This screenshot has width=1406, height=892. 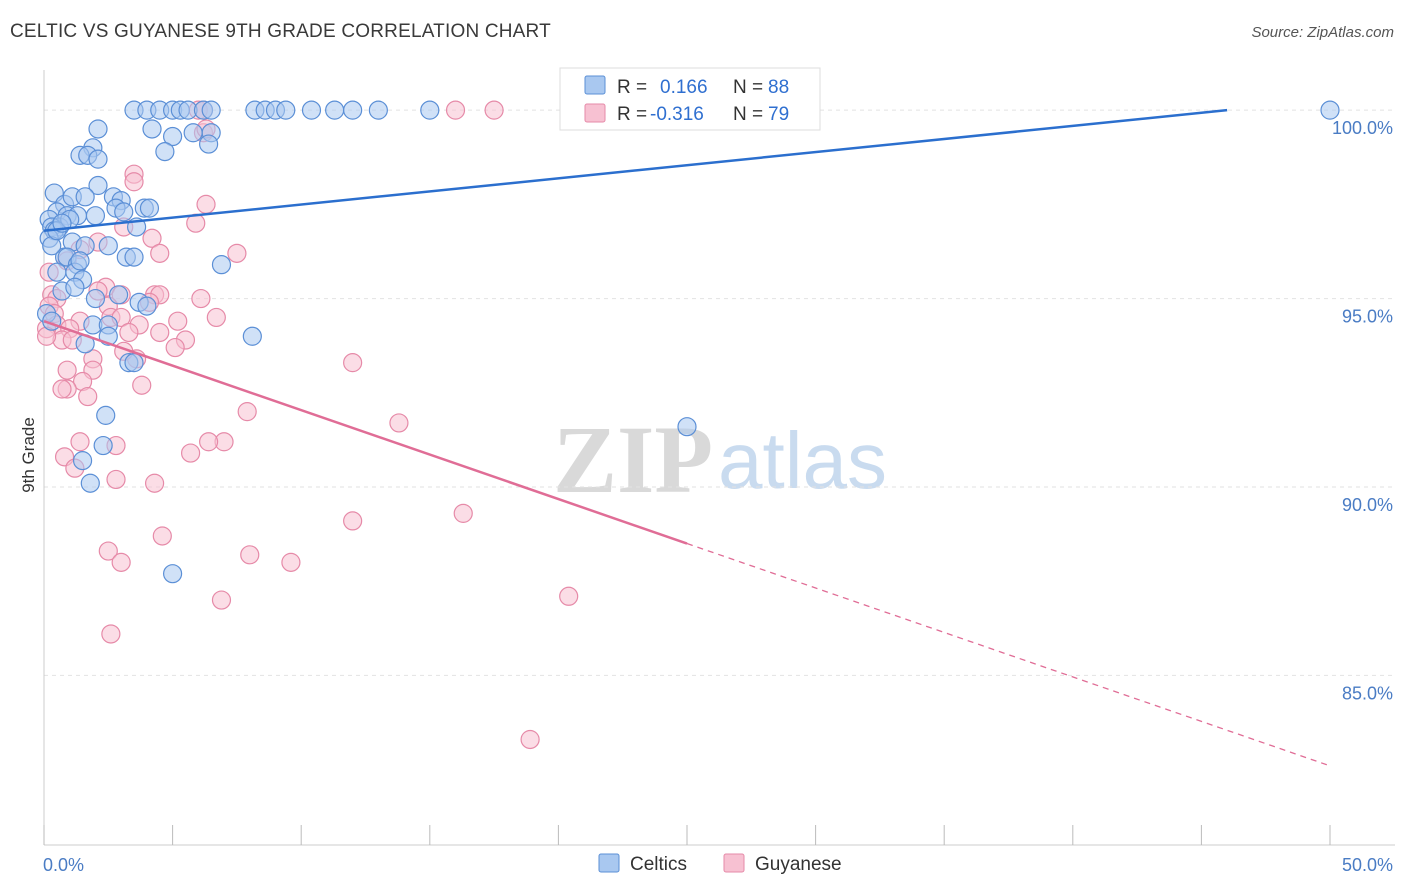 What do you see at coordinates (1367, 693) in the screenshot?
I see `y-tick-label-85: 85.0%` at bounding box center [1367, 693].